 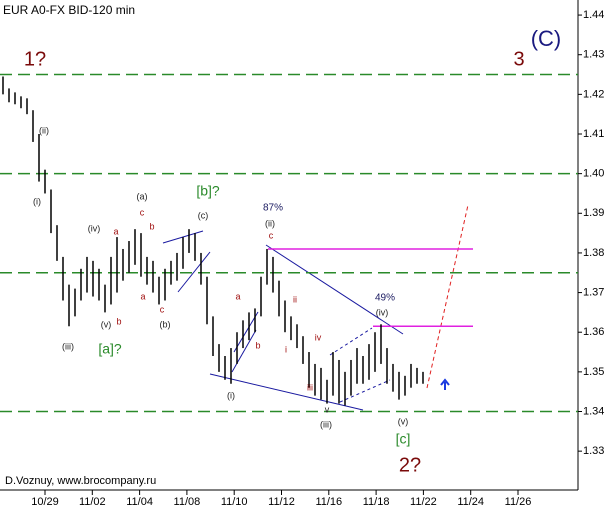 I want to click on x-tick-label: 11/24, so click(x=470, y=502).